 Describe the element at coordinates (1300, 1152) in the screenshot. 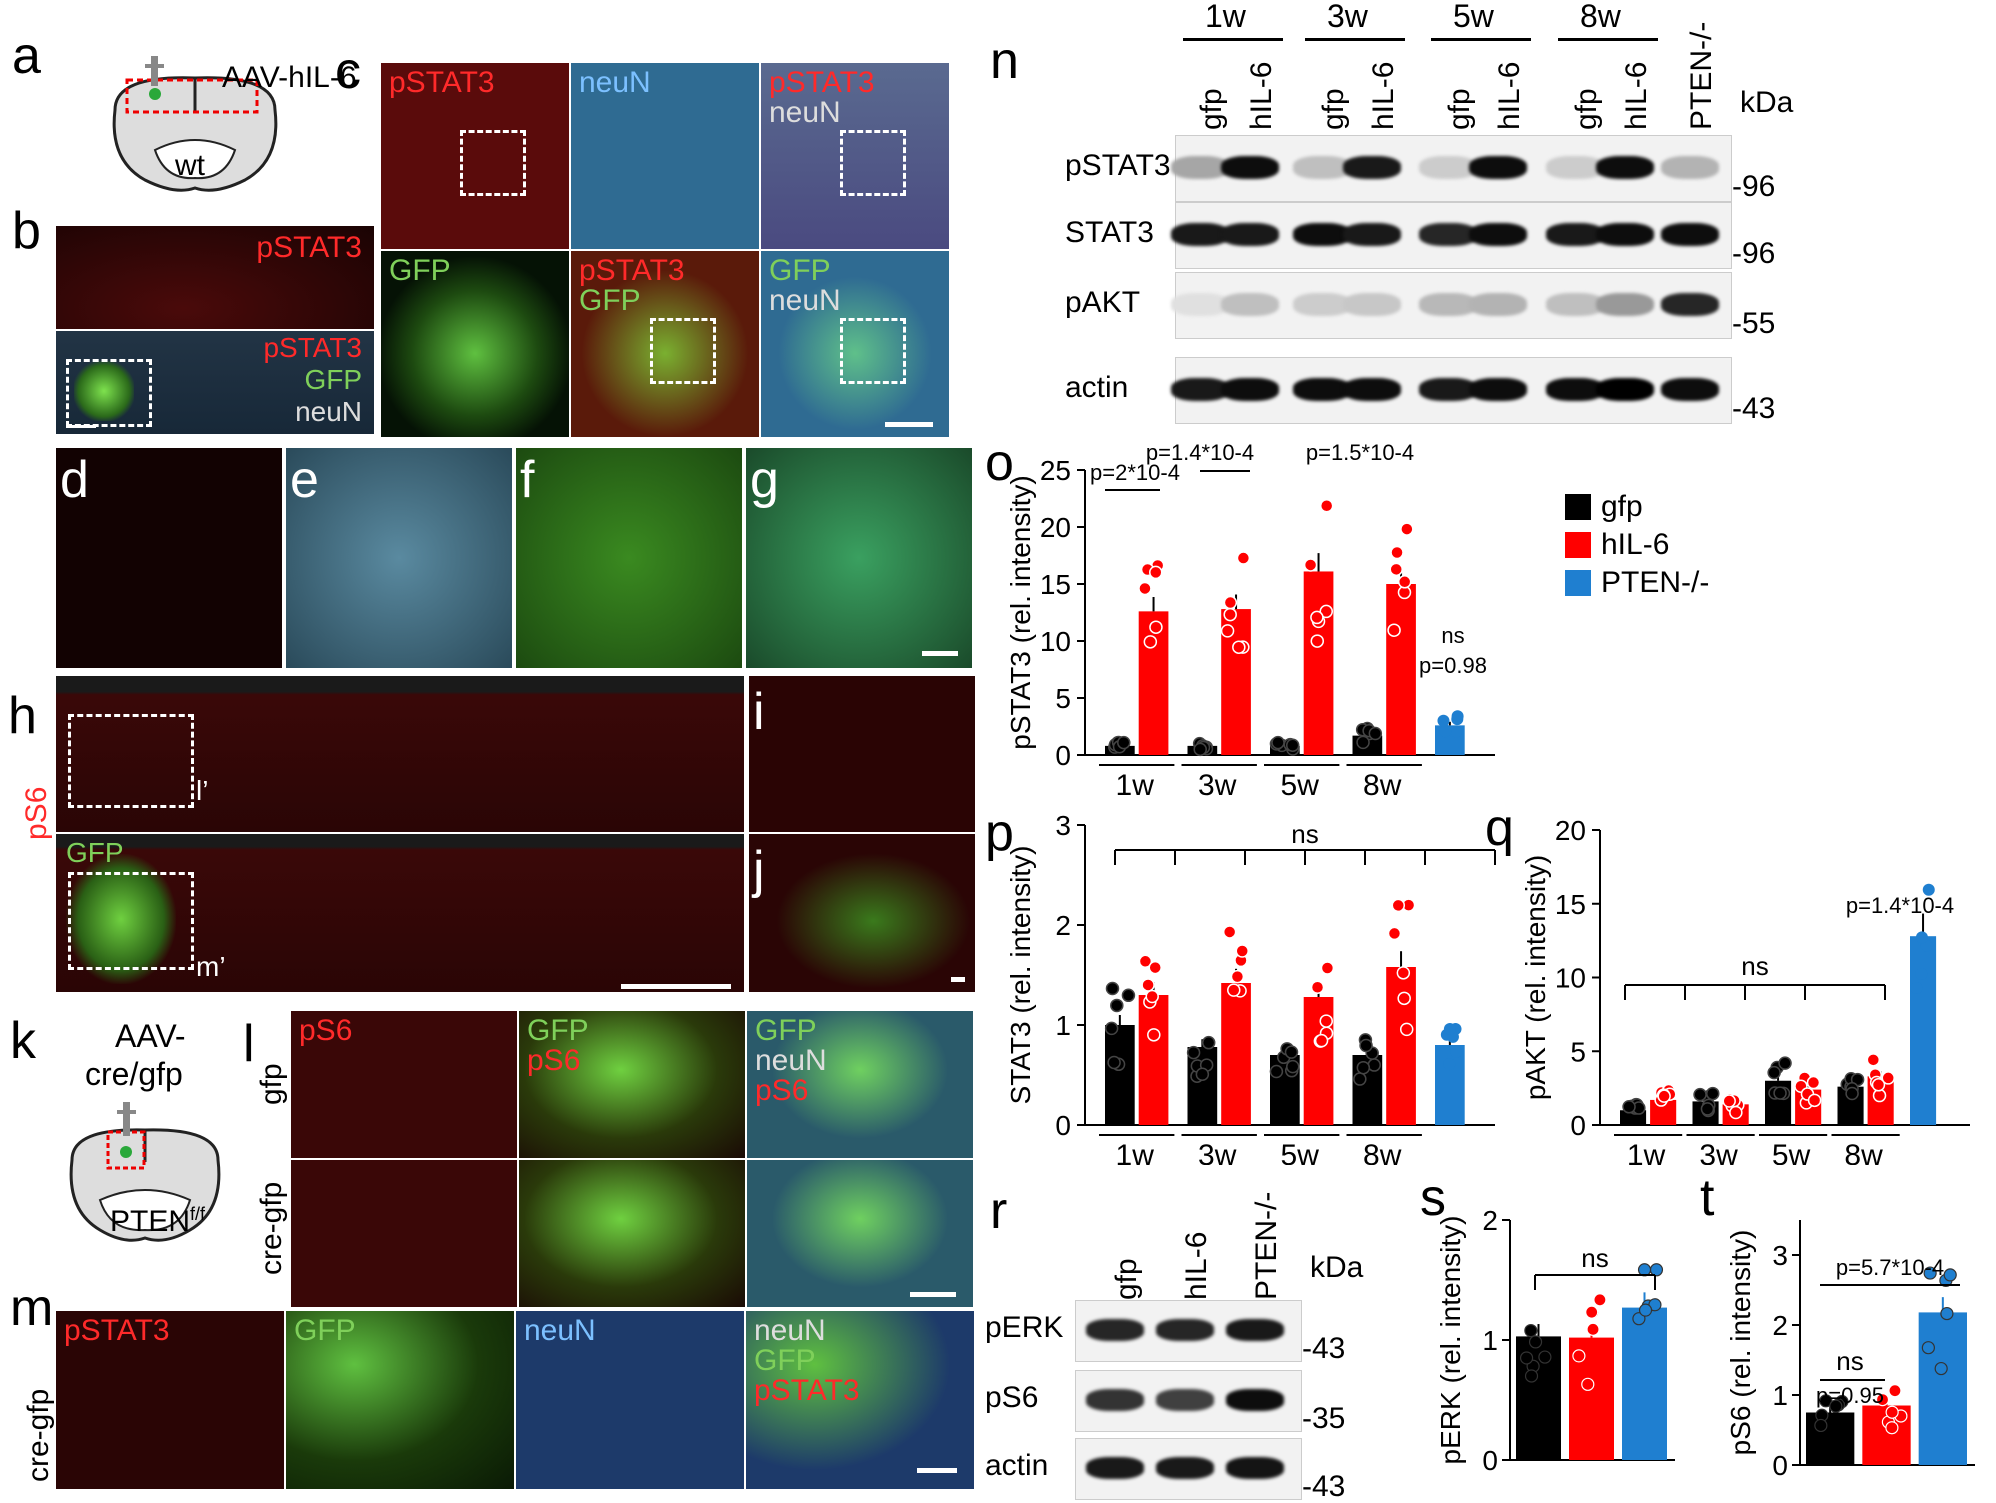

I see `x-tick-label: 5w` at that location.